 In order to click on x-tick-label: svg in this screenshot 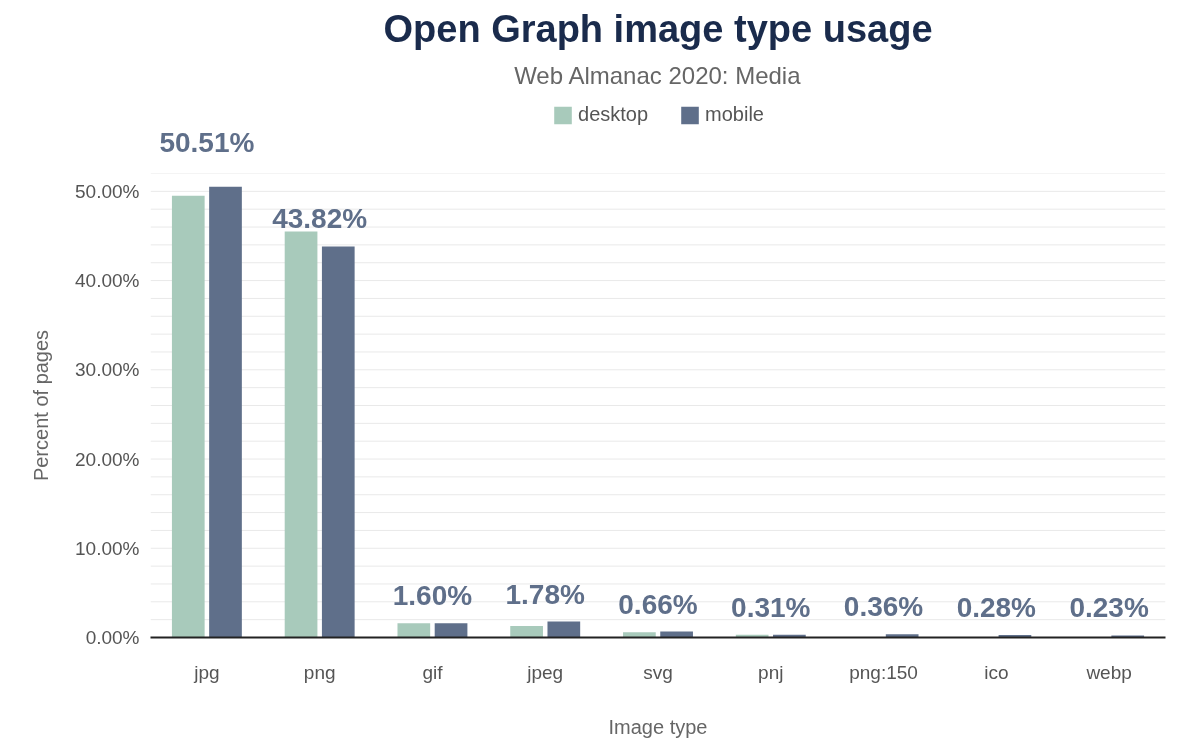, I will do `click(658, 672)`.